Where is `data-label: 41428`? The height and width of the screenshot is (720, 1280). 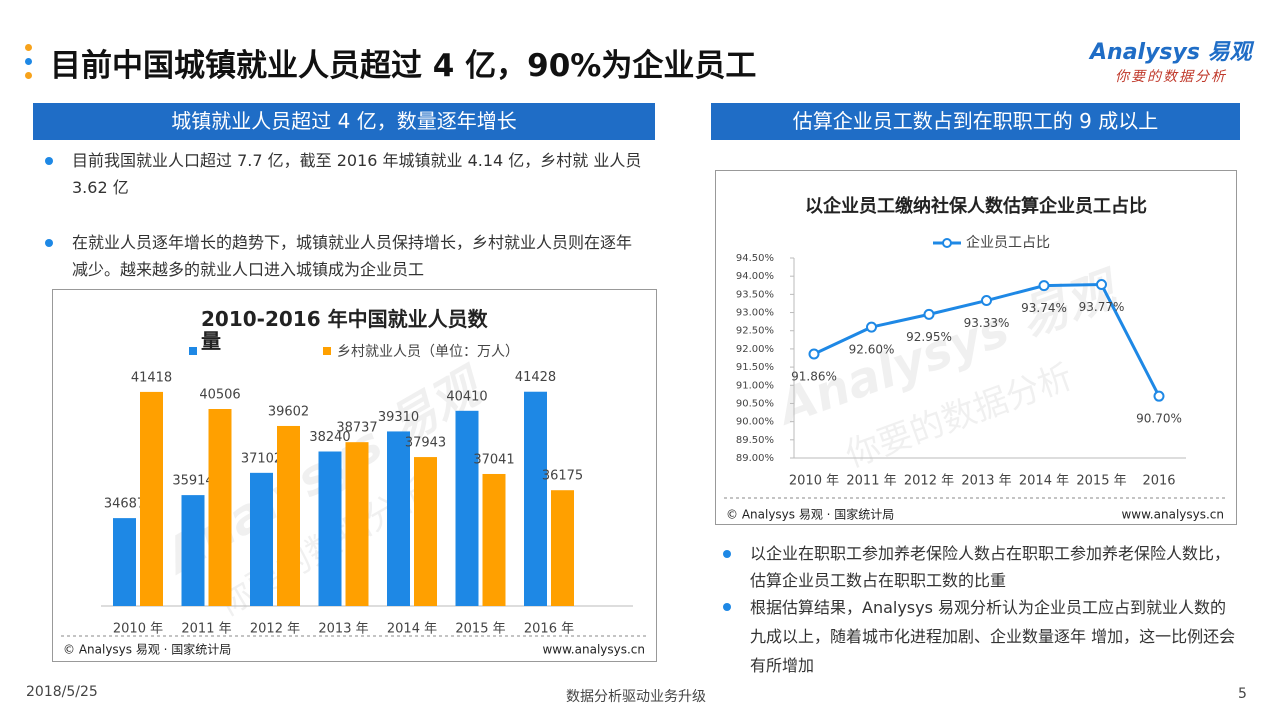 data-label: 41428 is located at coordinates (535, 377).